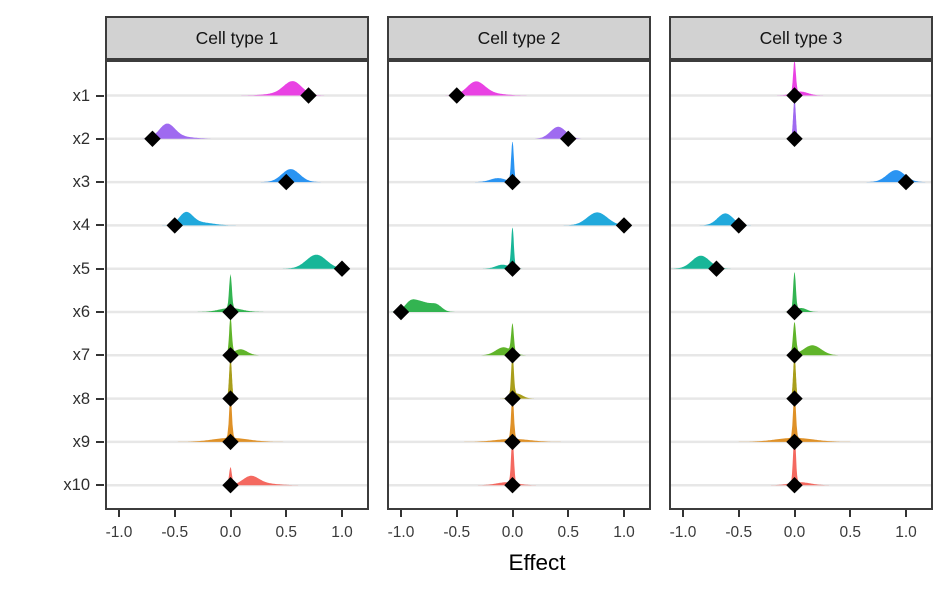 The image size is (950, 600). What do you see at coordinates (81, 355) in the screenshot?
I see `y-tick-label: x7` at bounding box center [81, 355].